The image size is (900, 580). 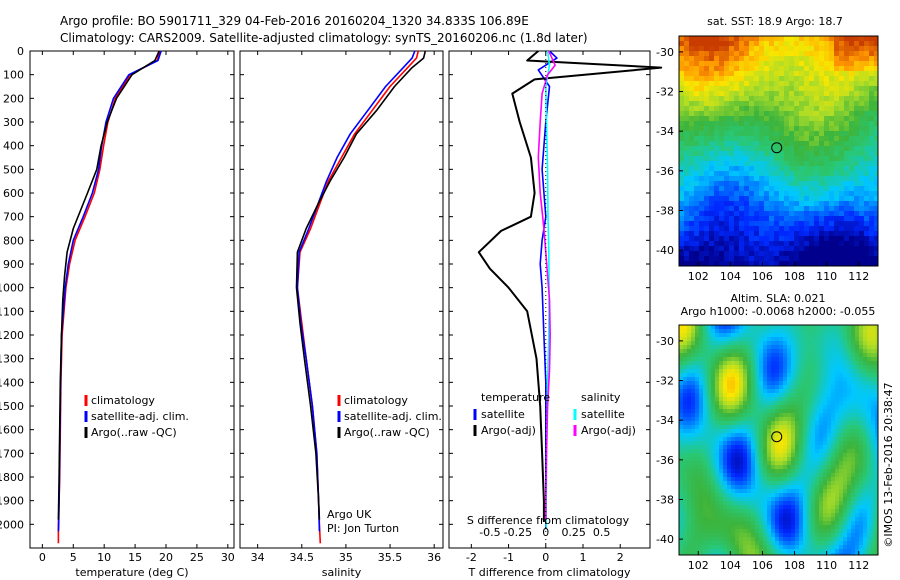 What do you see at coordinates (518, 532) in the screenshot?
I see `s-scale-tick-label: -0.25` at bounding box center [518, 532].